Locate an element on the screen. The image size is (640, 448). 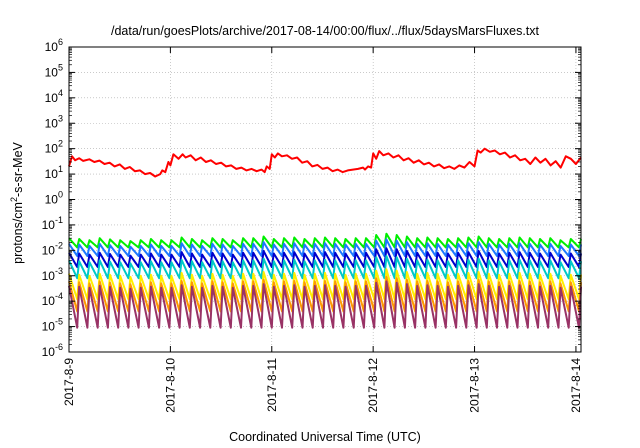
y-tick-label: 10⁴ is located at coordinates (54, 96).